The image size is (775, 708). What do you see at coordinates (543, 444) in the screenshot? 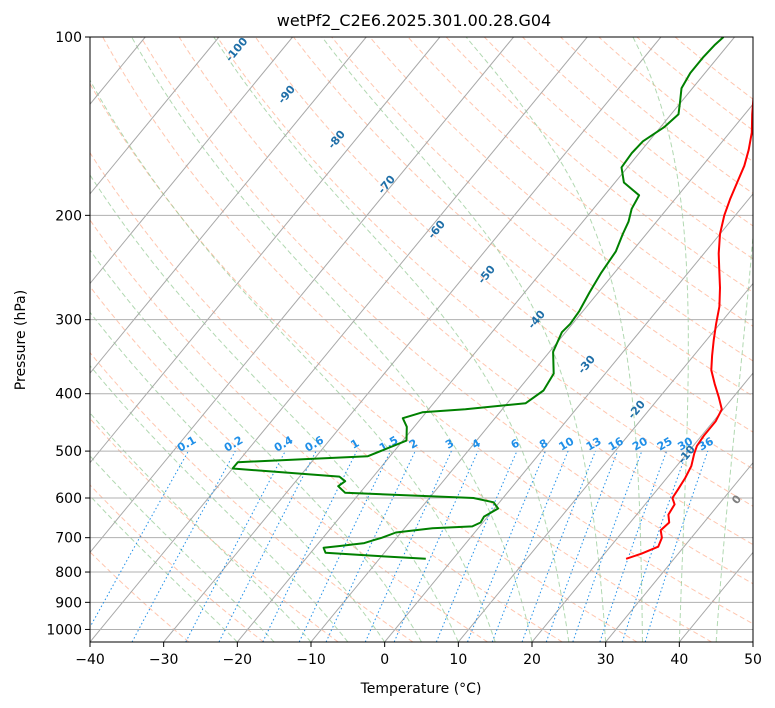
I see `mixing-ratio-label: 8` at bounding box center [543, 444].